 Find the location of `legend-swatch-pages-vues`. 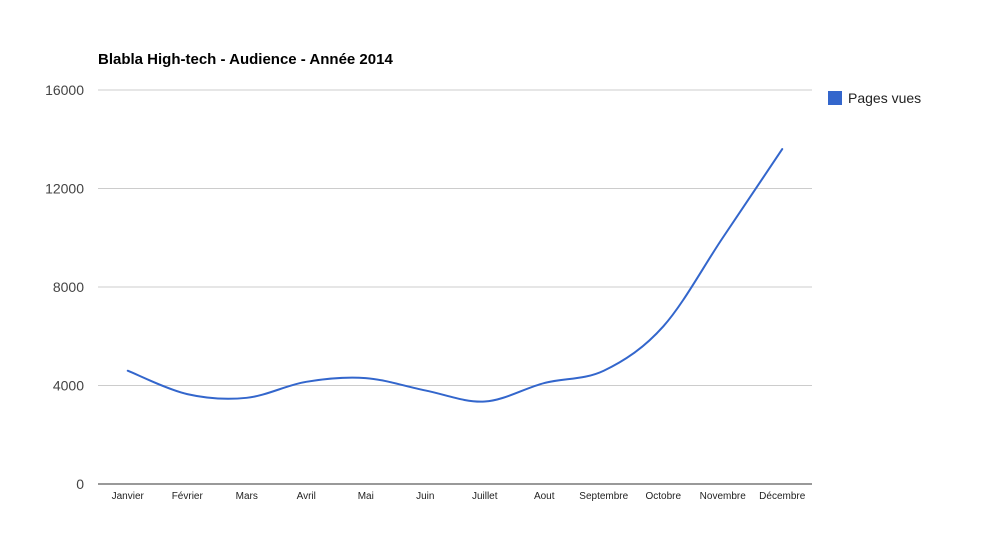

legend-swatch-pages-vues is located at coordinates (835, 98).